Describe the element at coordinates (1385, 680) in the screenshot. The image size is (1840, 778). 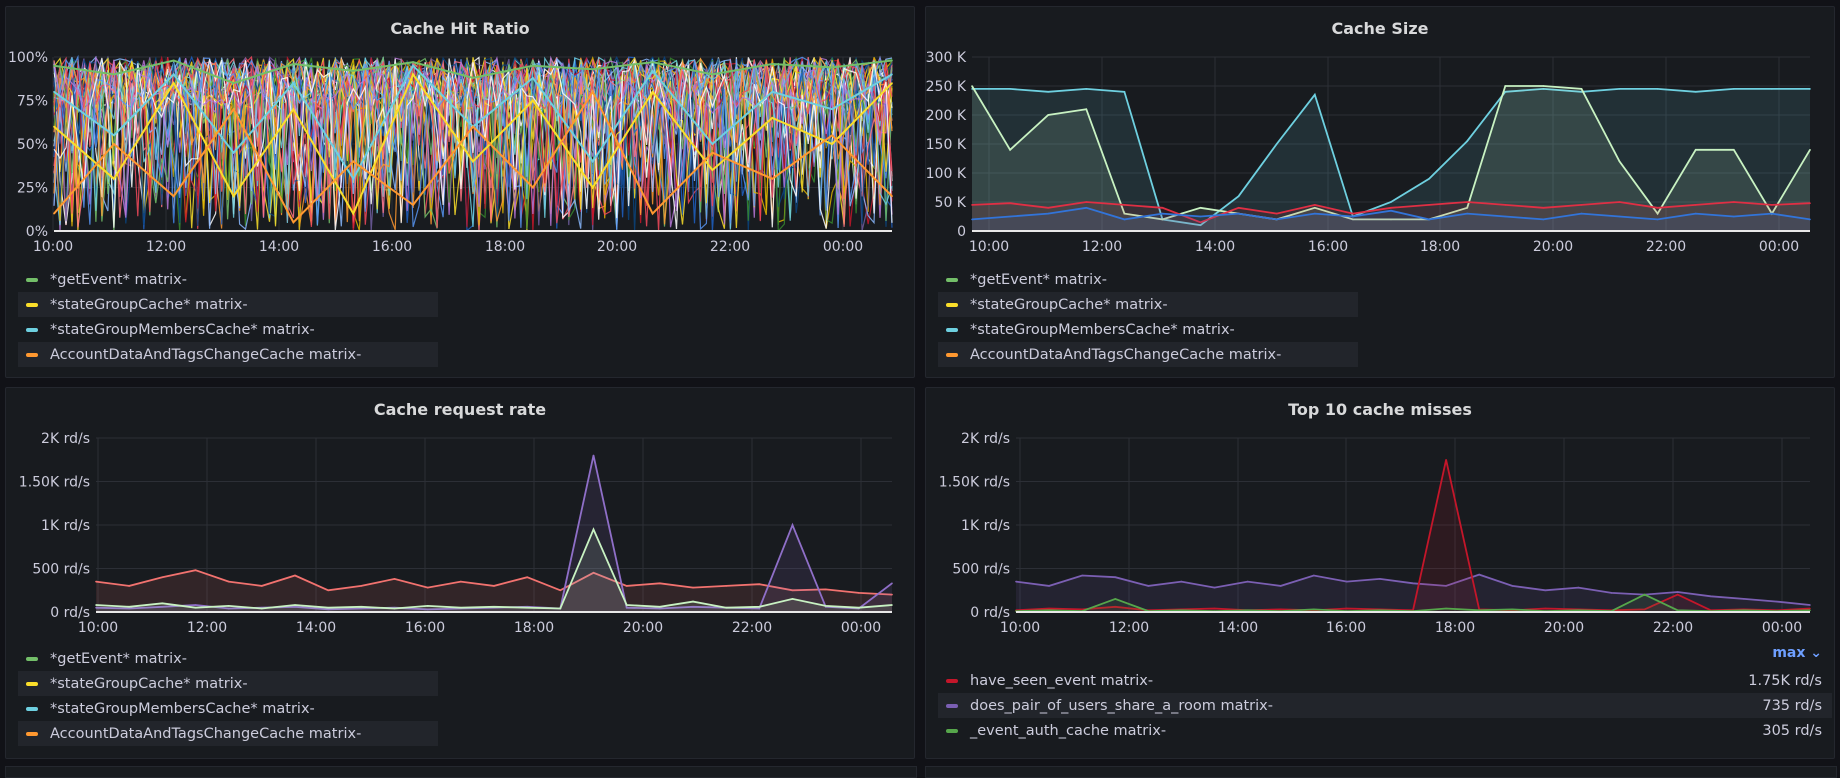
I see `legend-item: have_seen_event matrix- 1.75K rd/s` at that location.